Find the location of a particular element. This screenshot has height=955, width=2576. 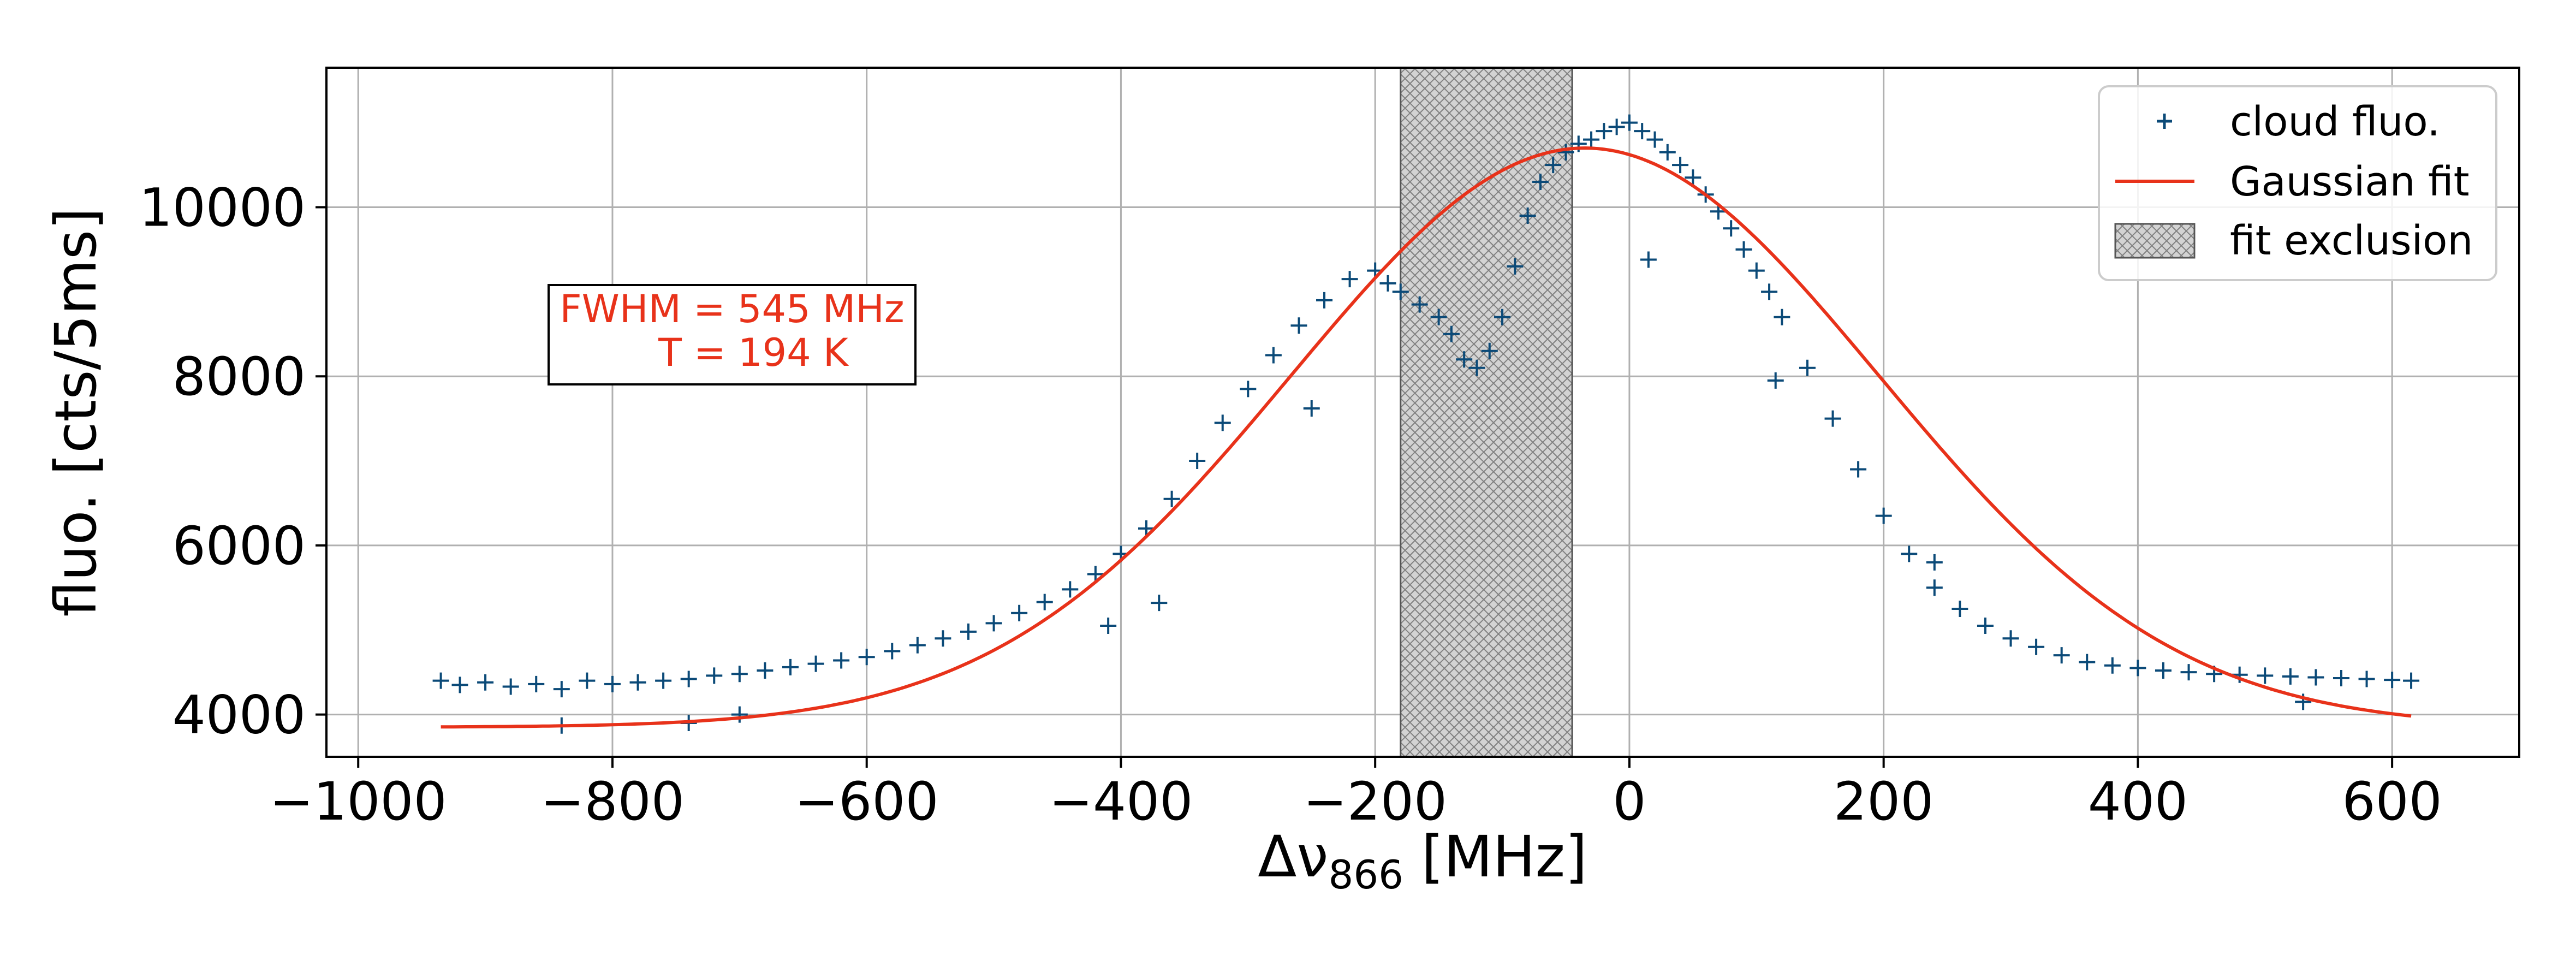

y-tick-label: 8000 is located at coordinates (239, 376).